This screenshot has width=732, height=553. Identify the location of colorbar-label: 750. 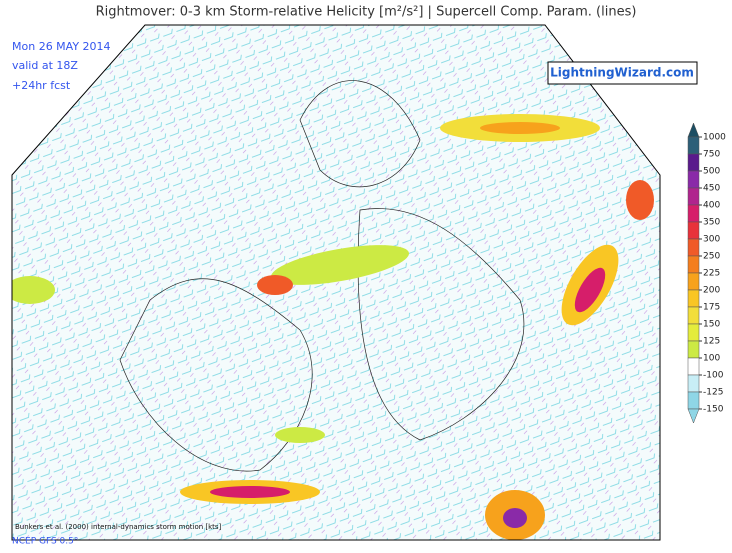
(711, 155).